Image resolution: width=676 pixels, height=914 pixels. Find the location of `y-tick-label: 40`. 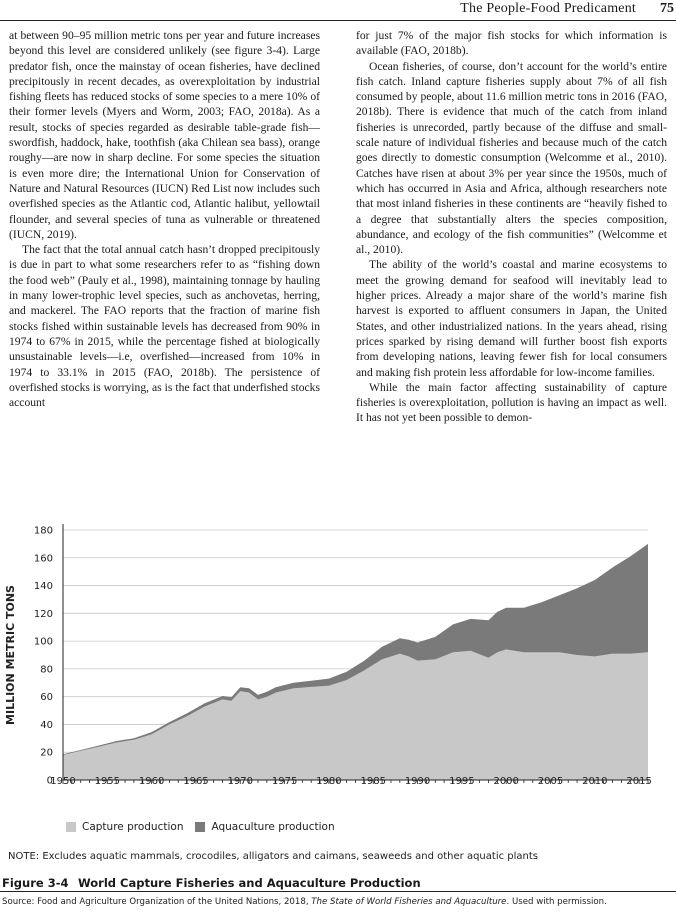

y-tick-label: 40 is located at coordinates (46, 725).